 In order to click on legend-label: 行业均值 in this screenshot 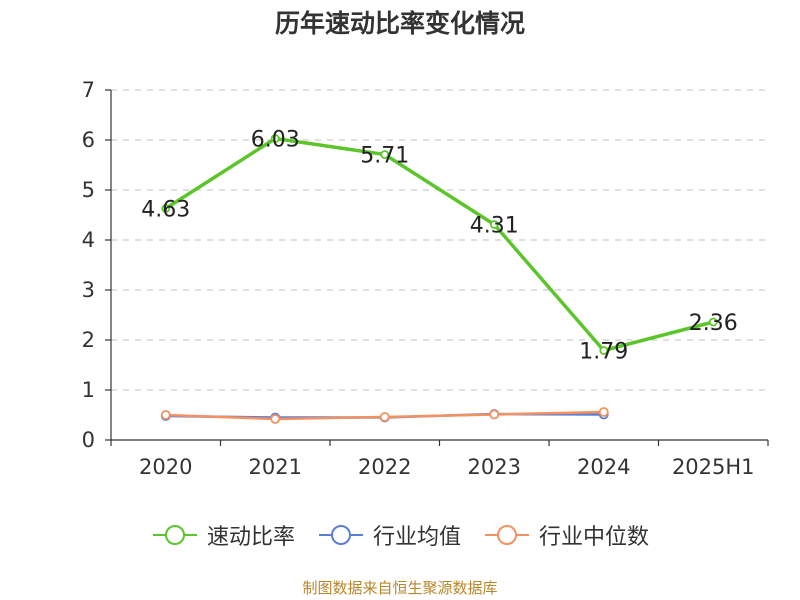, I will do `click(416, 537)`.